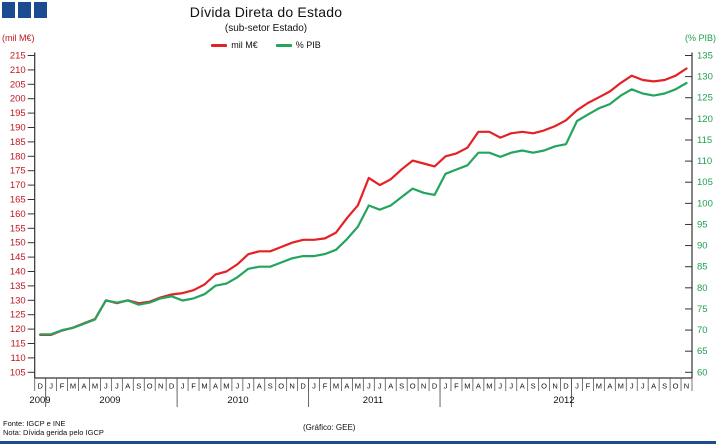 The height and width of the screenshot is (444, 716). What do you see at coordinates (18, 286) in the screenshot?
I see `left-axis-tick-label: 135` at bounding box center [18, 286].